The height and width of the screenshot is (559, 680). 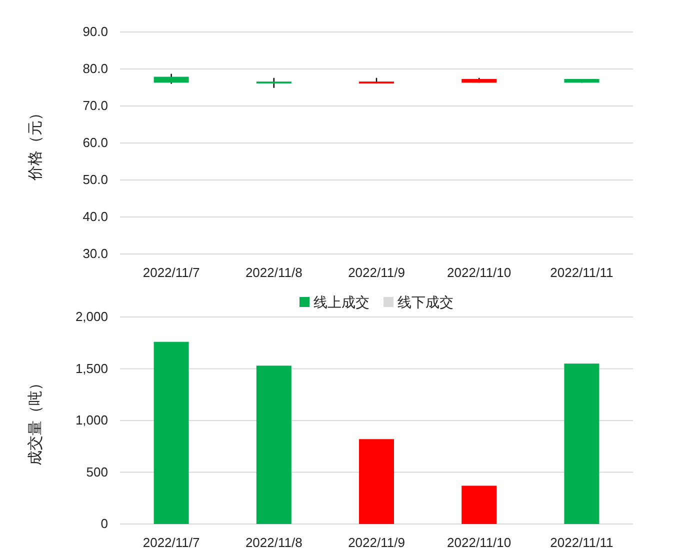 What do you see at coordinates (95, 216) in the screenshot?
I see `y-tick-label: 40.0` at bounding box center [95, 216].